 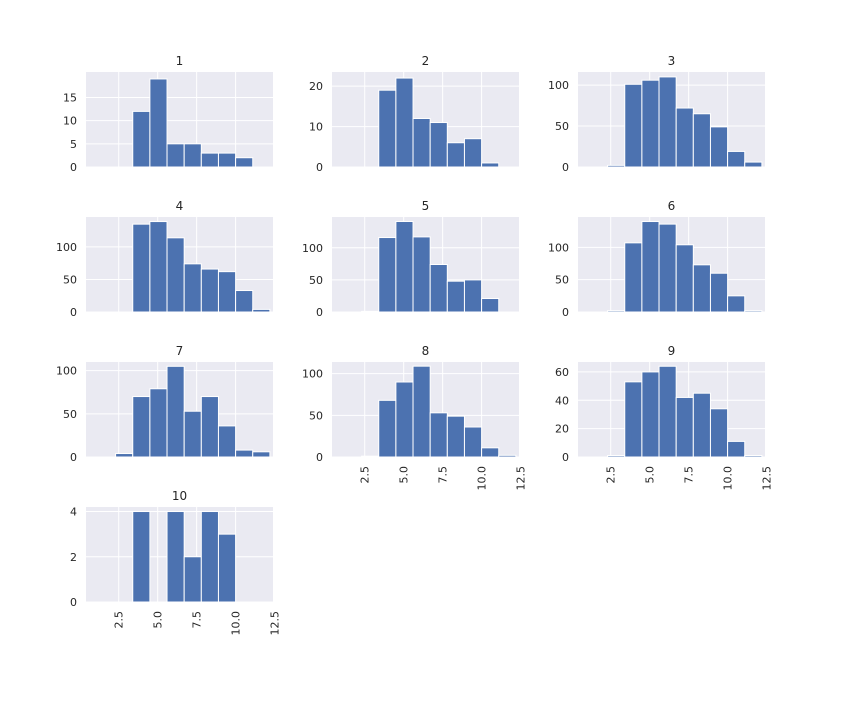 I want to click on panel-4: 4 0 50 100, so click(x=166, y=259).